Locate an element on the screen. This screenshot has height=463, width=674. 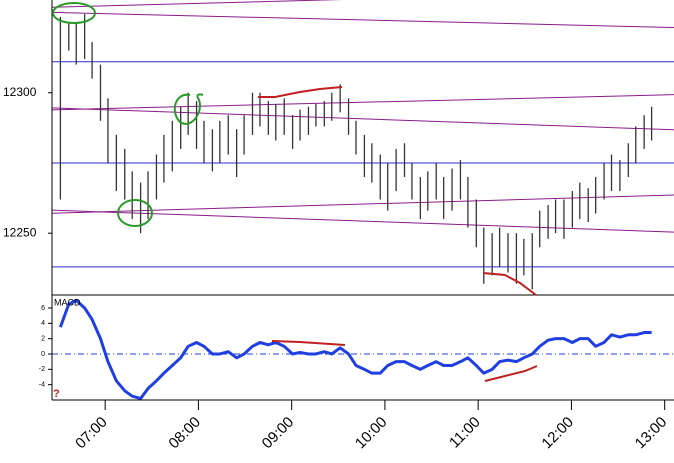
macd-title: MACD is located at coordinates (67, 302).